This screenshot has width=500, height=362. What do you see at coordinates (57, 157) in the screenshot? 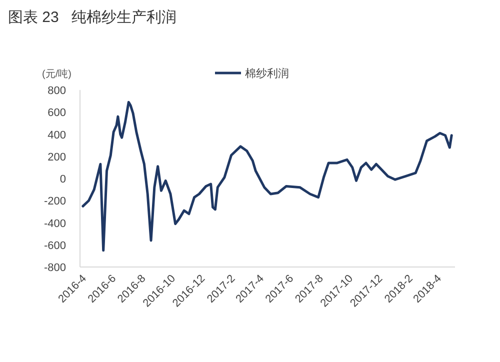
I see `y-tick-label: 200` at bounding box center [57, 157].